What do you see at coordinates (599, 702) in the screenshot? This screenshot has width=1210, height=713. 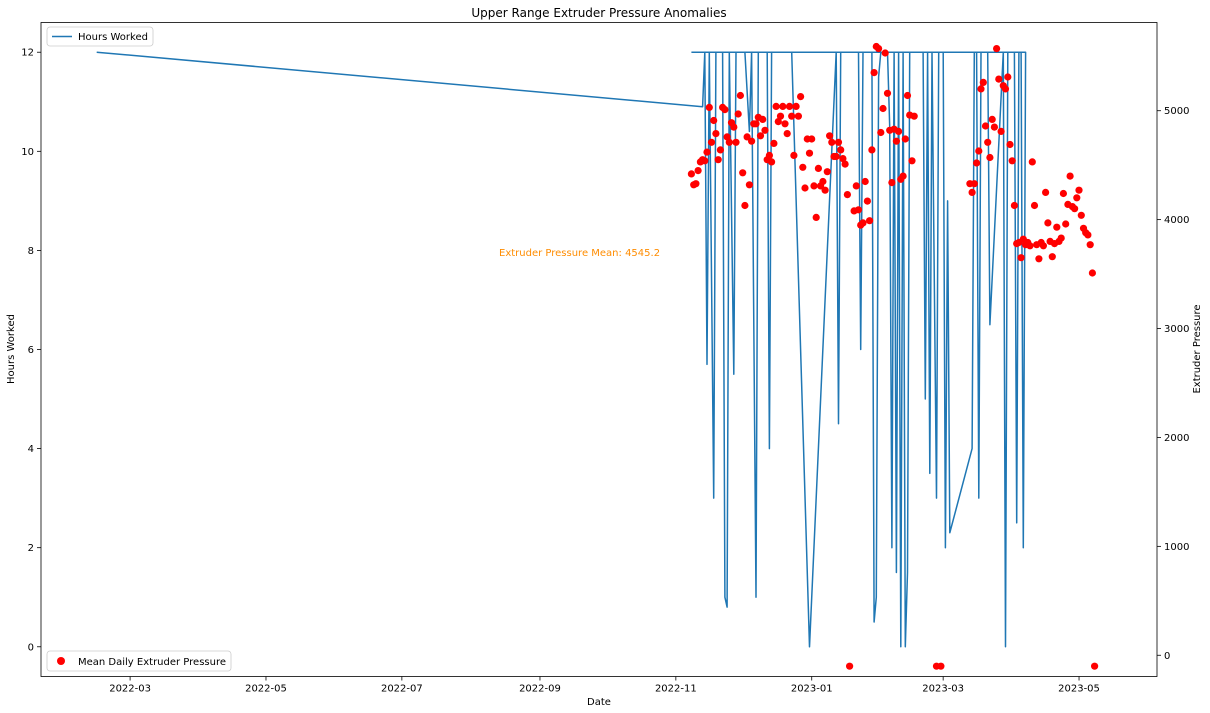 I see `x-axis-label: Date` at bounding box center [599, 702].